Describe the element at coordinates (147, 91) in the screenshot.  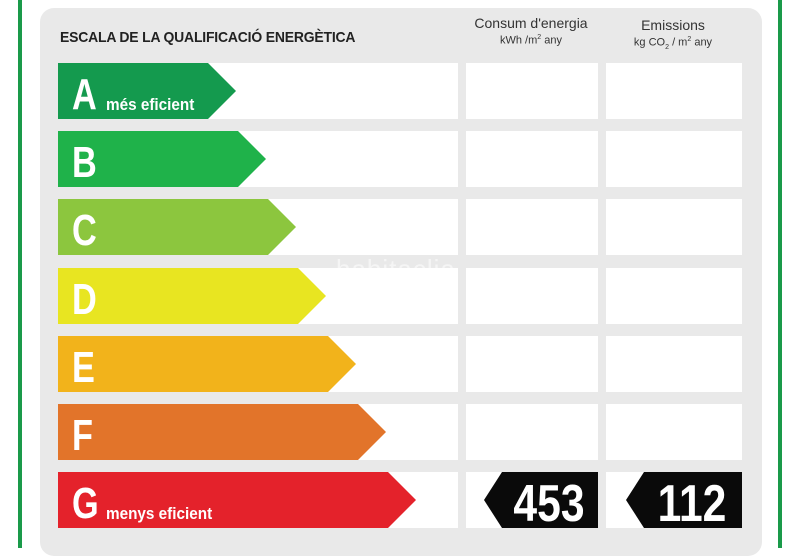
I see `rating-arrow-shape-a` at that location.